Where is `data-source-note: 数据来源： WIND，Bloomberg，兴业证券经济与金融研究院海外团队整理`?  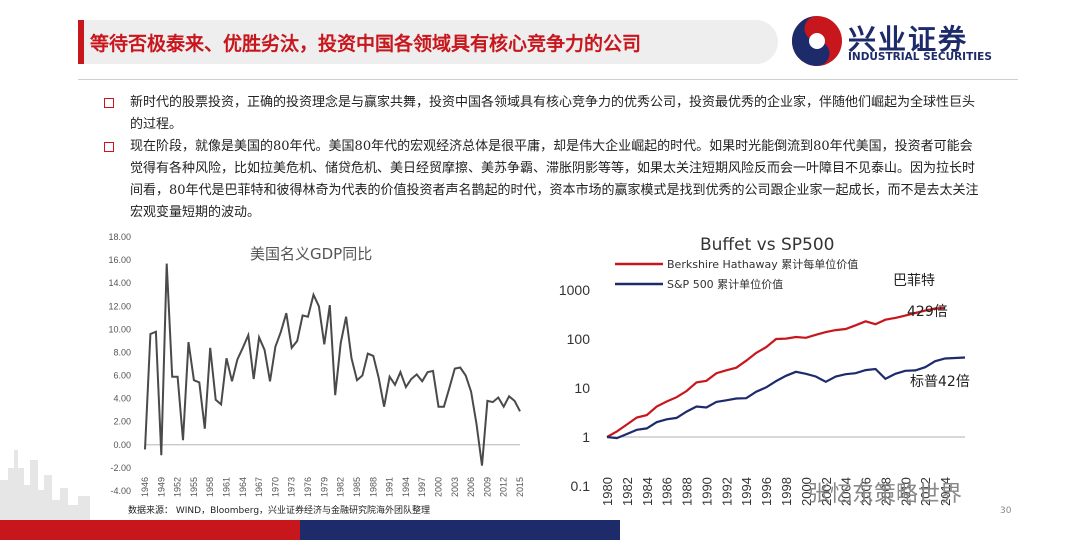
data-source-note: 数据来源： WIND，Bloomberg，兴业证券经济与金融研究院海外团队整理 is located at coordinates (279, 511).